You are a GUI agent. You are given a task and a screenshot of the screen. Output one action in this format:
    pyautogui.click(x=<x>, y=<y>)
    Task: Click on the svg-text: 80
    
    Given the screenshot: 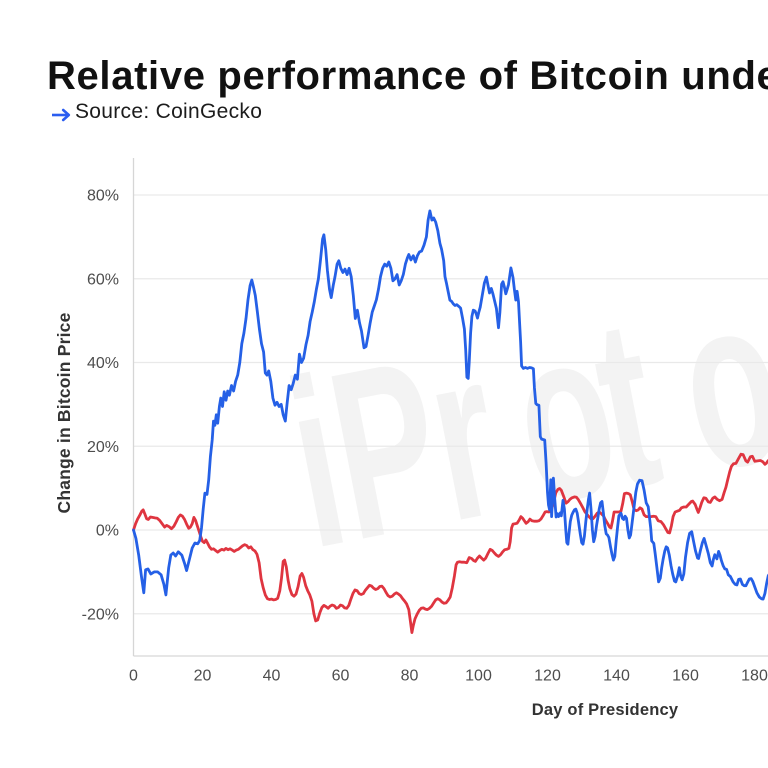 What is the action you would take?
    pyautogui.click(x=410, y=676)
    